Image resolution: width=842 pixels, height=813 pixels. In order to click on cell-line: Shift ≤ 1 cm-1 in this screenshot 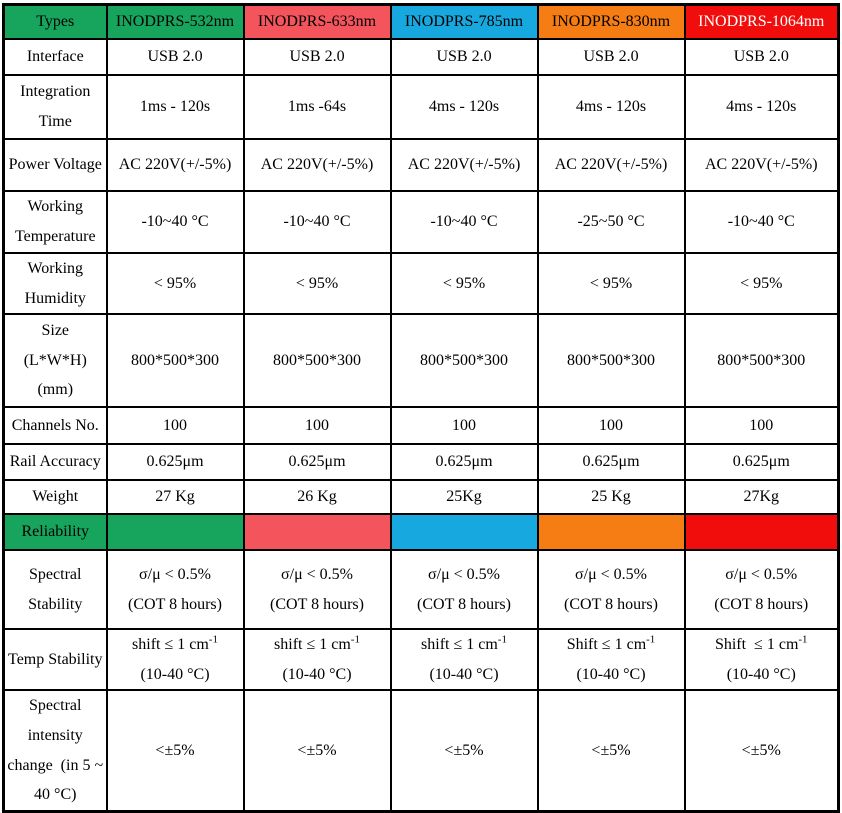, I will do `click(611, 645)`.